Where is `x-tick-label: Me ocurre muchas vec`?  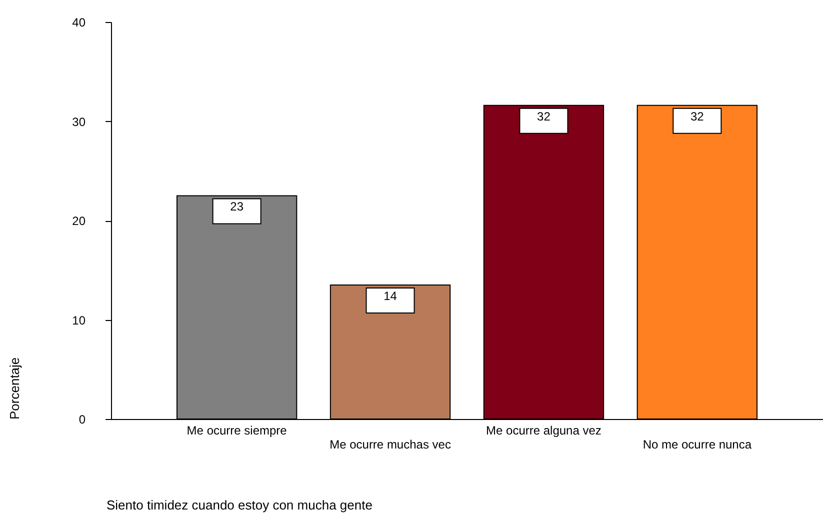
x-tick-label: Me ocurre muchas vec is located at coordinates (390, 445).